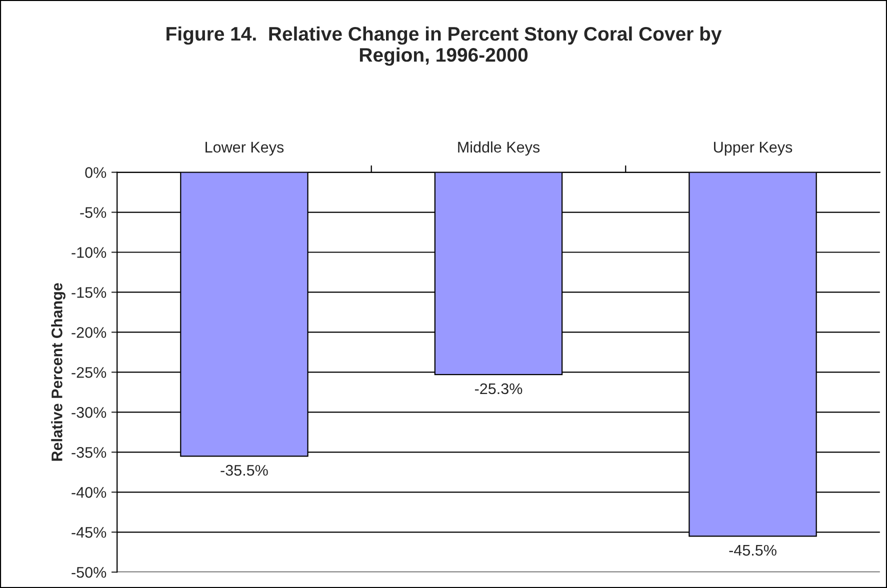 This screenshot has height=588, width=887. Describe the element at coordinates (89, 292) in the screenshot. I see `y-tick-label: -15%` at that location.